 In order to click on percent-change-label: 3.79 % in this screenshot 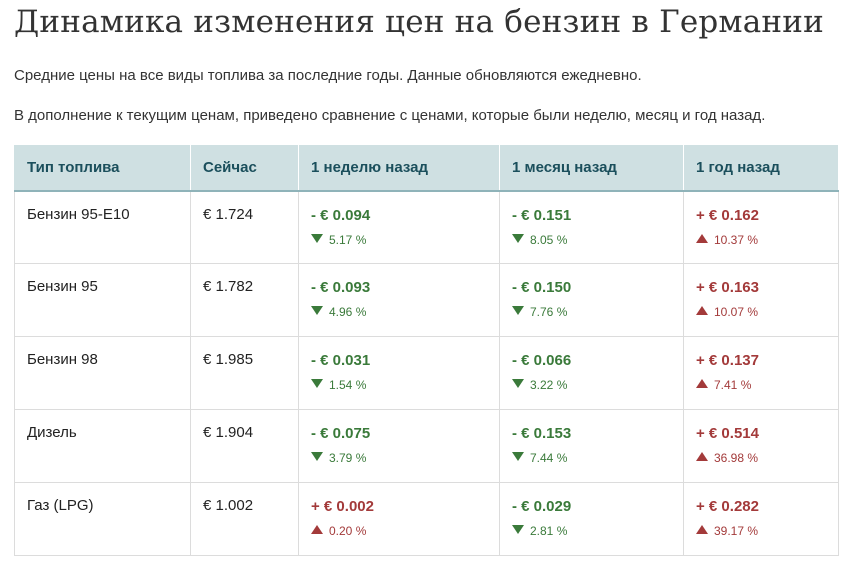, I will do `click(348, 458)`.